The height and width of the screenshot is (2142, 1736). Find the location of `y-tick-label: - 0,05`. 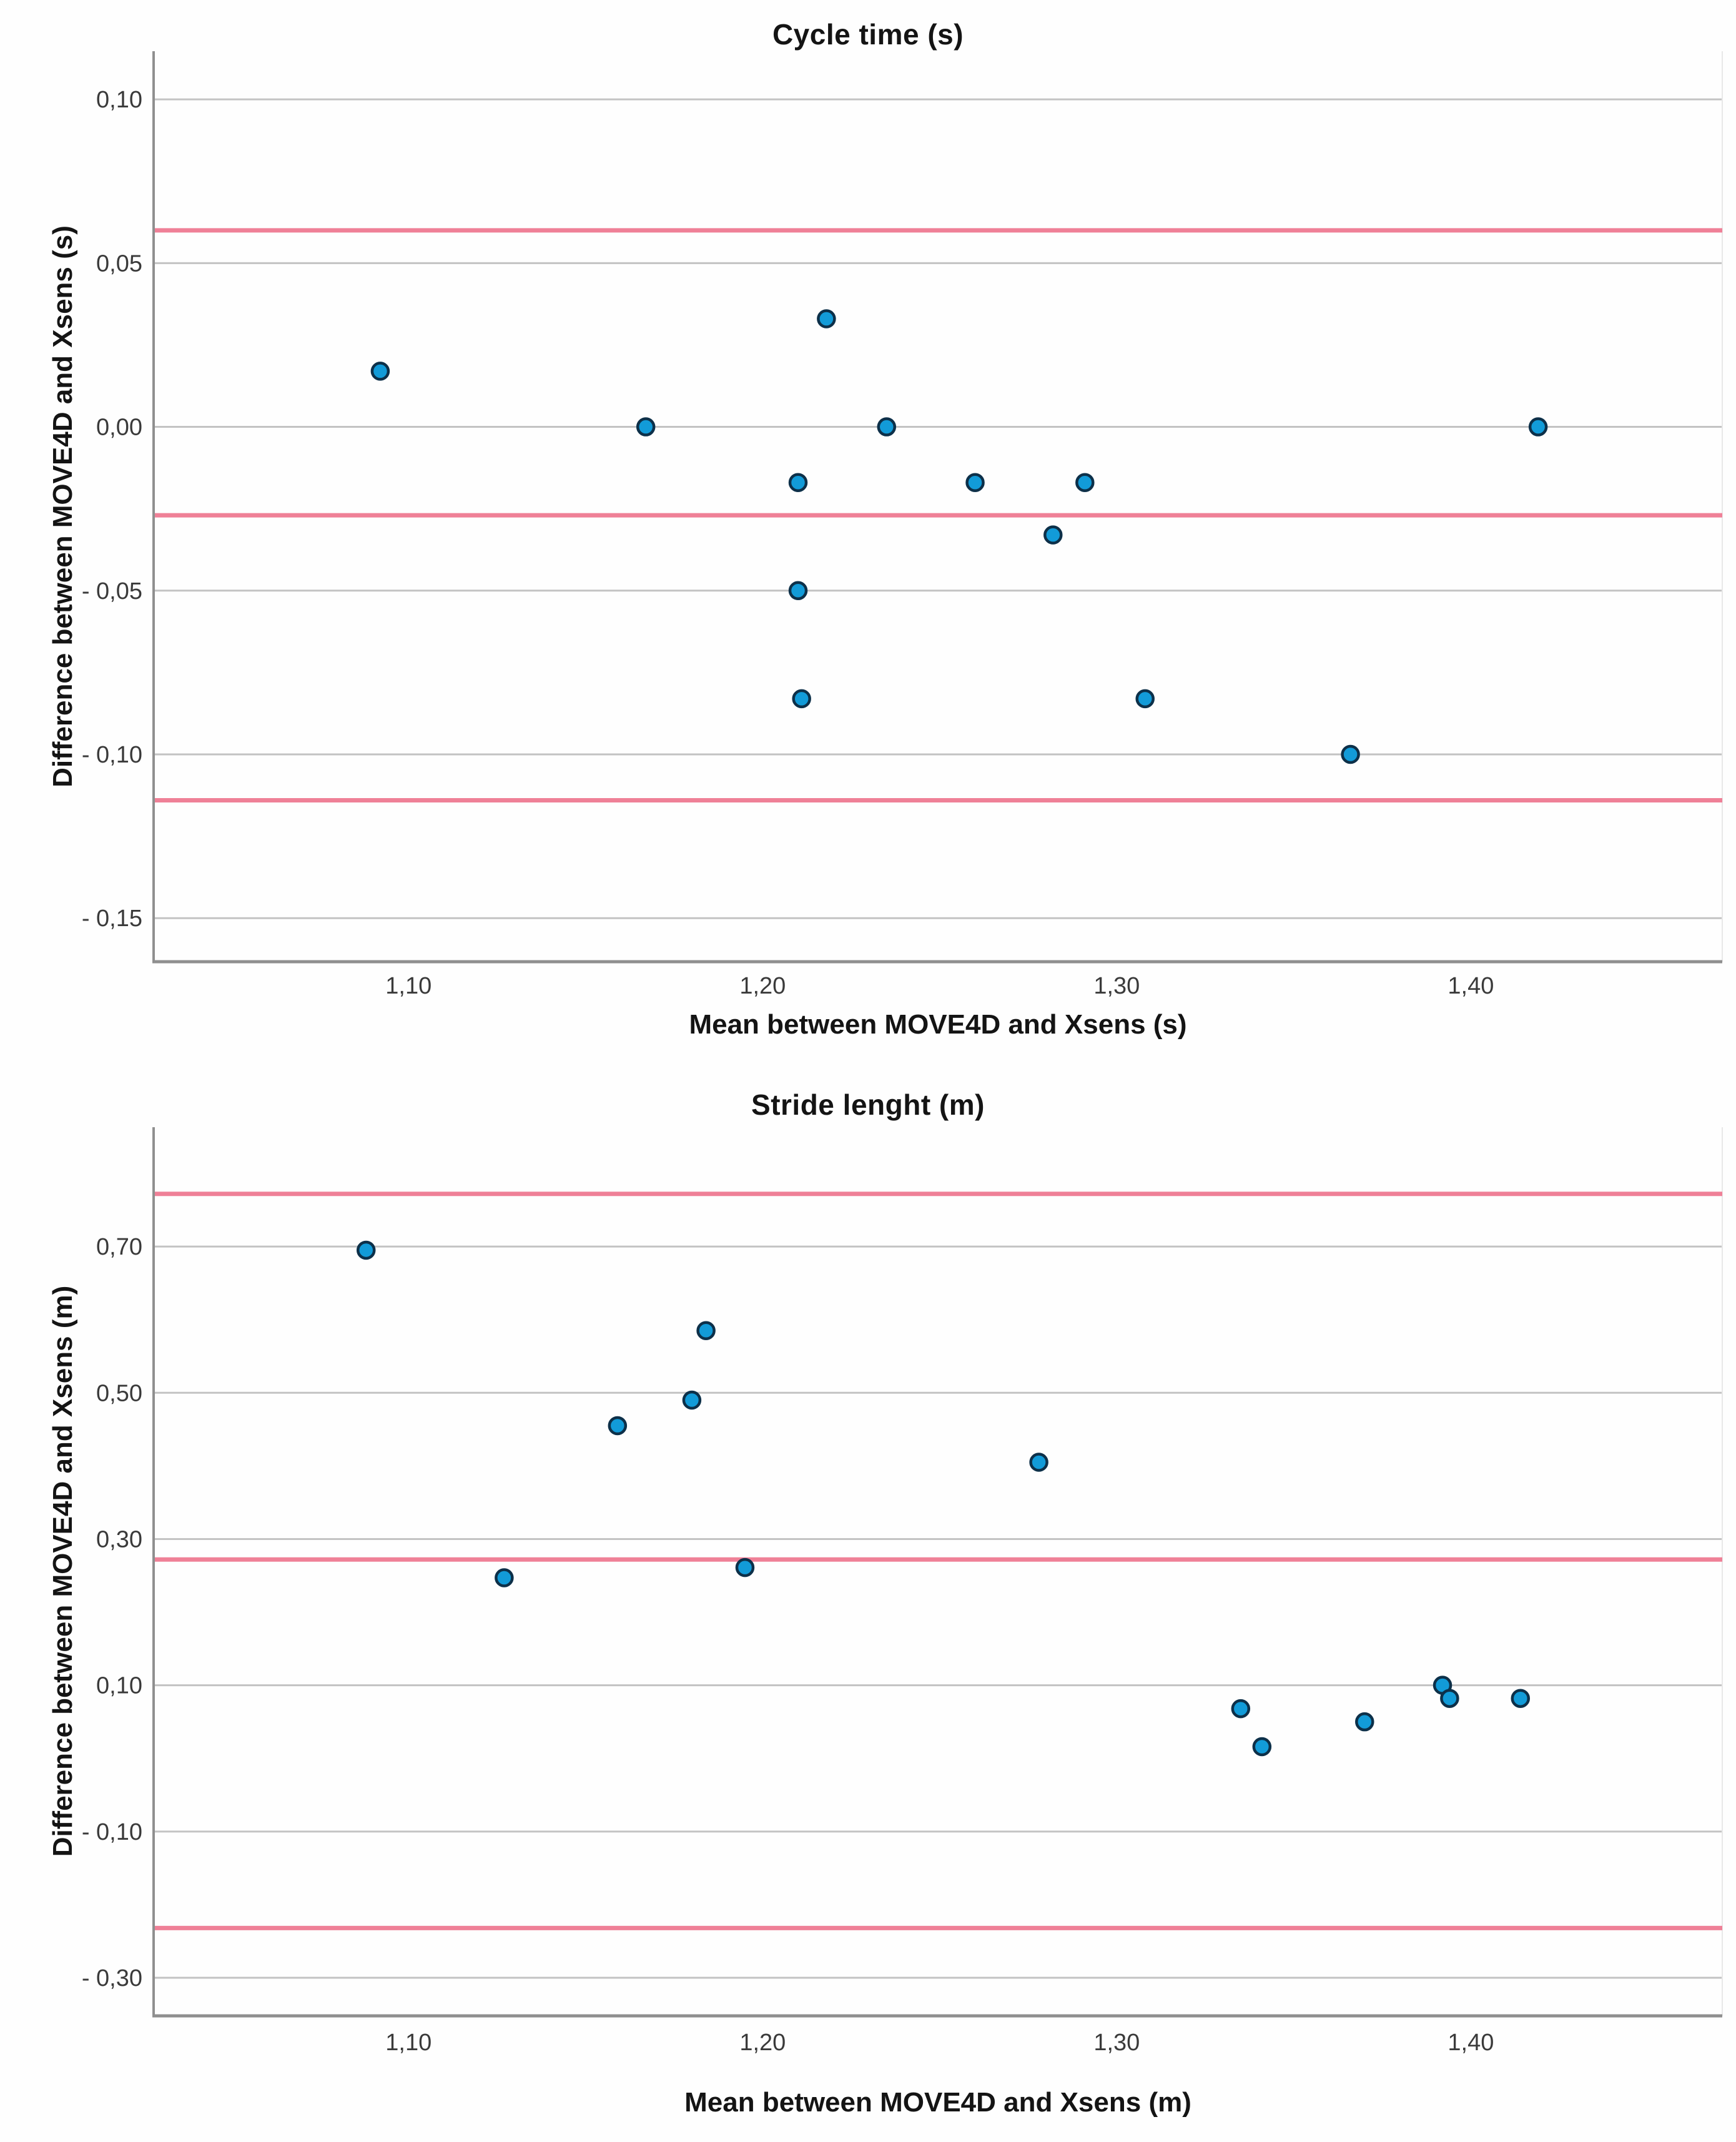

y-tick-label: - 0,05 is located at coordinates (112, 591).